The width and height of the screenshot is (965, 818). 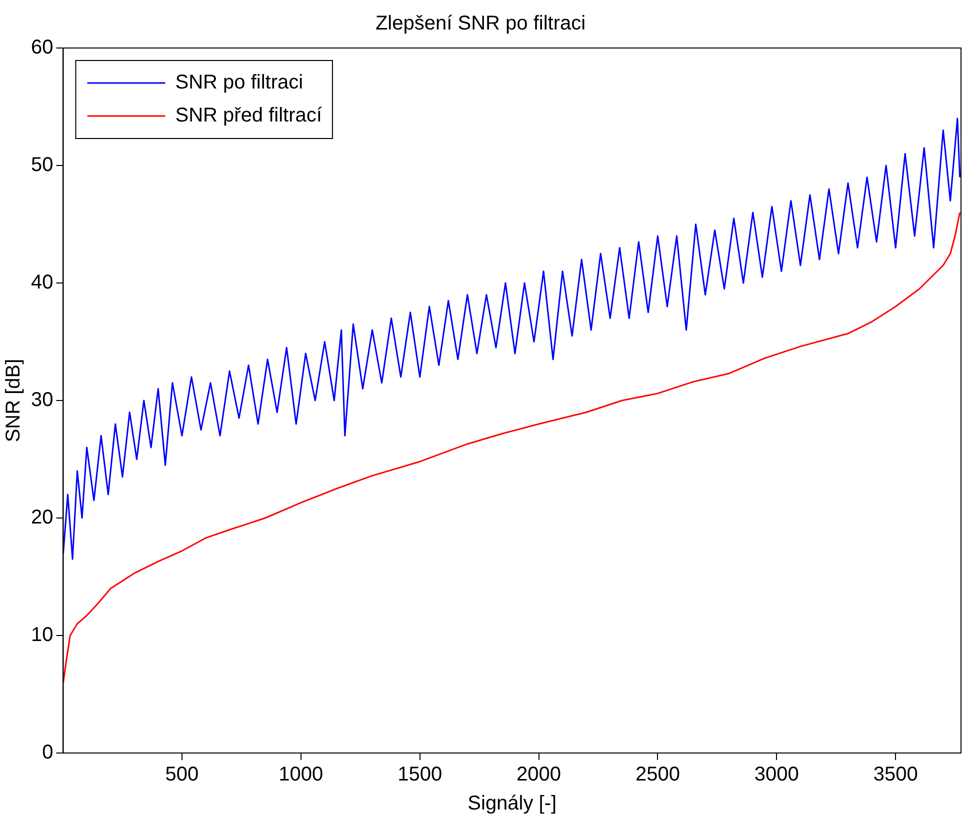 I want to click on y-tick-label: 20, so click(x=42, y=517).